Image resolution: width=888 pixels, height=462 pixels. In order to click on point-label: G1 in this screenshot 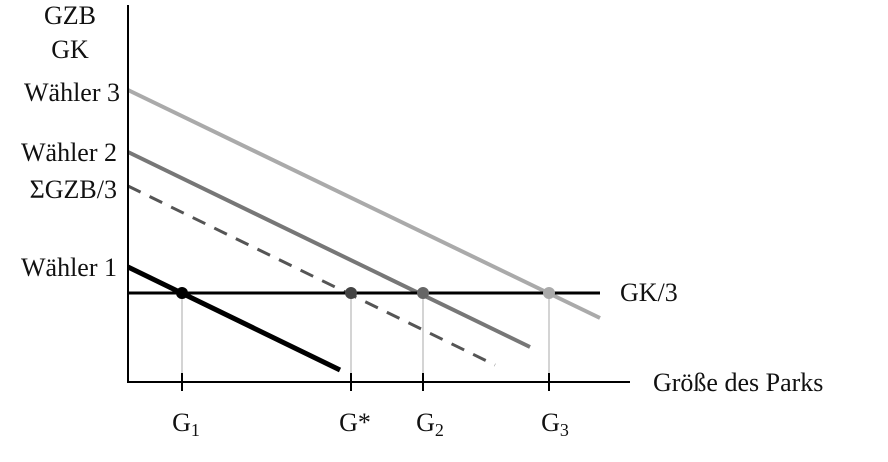, I will do `click(186, 424)`.